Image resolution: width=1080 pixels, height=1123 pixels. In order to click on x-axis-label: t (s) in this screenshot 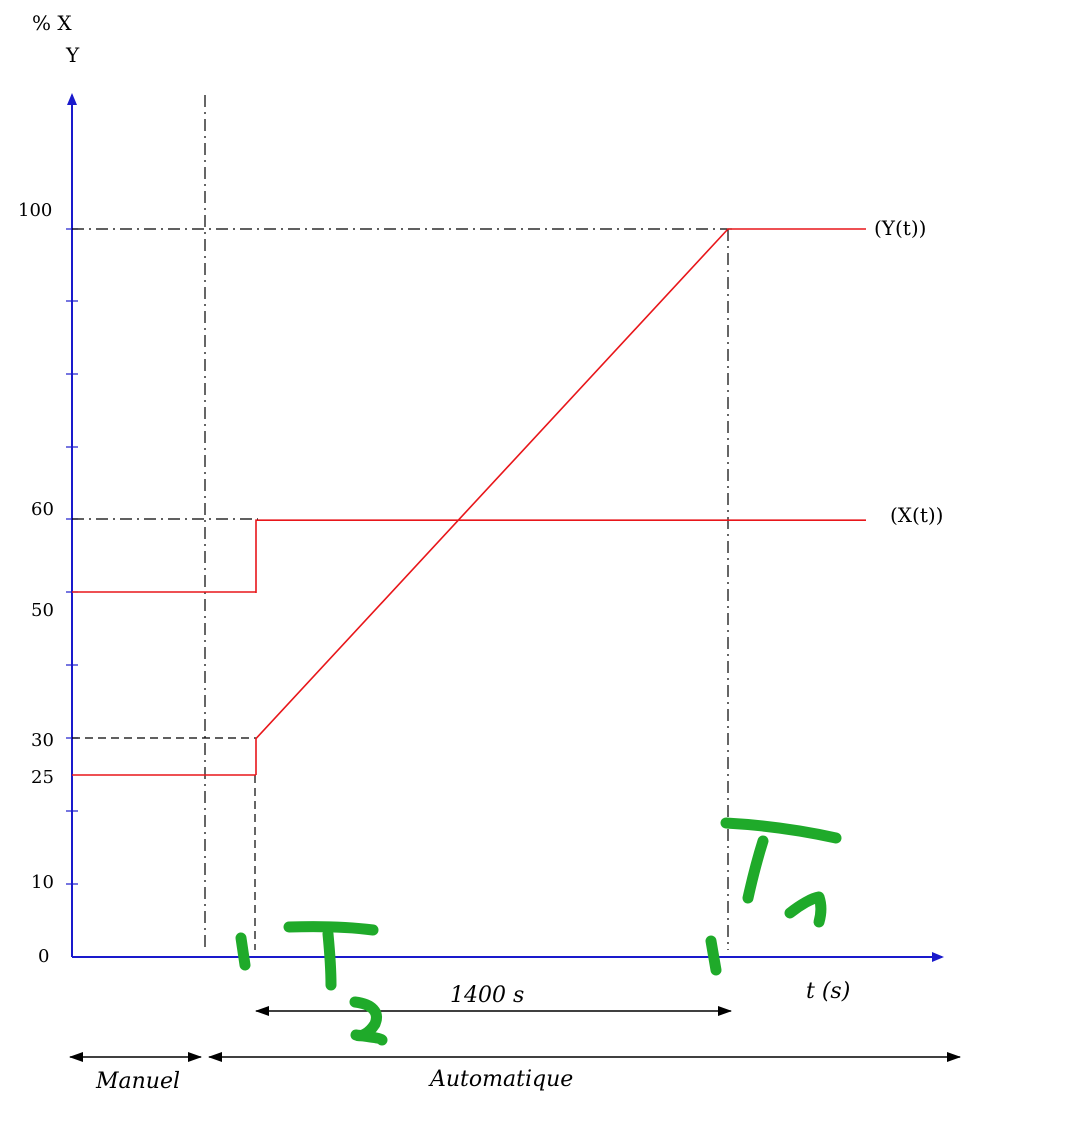, I will do `click(828, 991)`.